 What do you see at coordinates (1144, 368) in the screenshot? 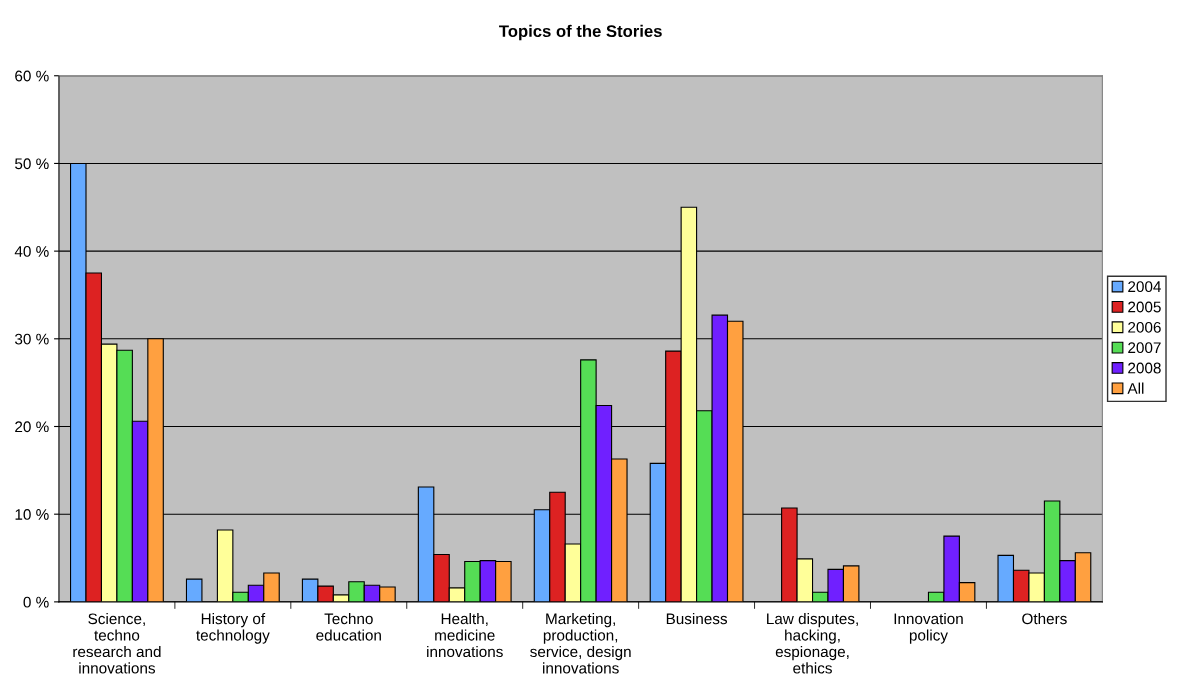
I see `legend-label: 2008` at bounding box center [1144, 368].